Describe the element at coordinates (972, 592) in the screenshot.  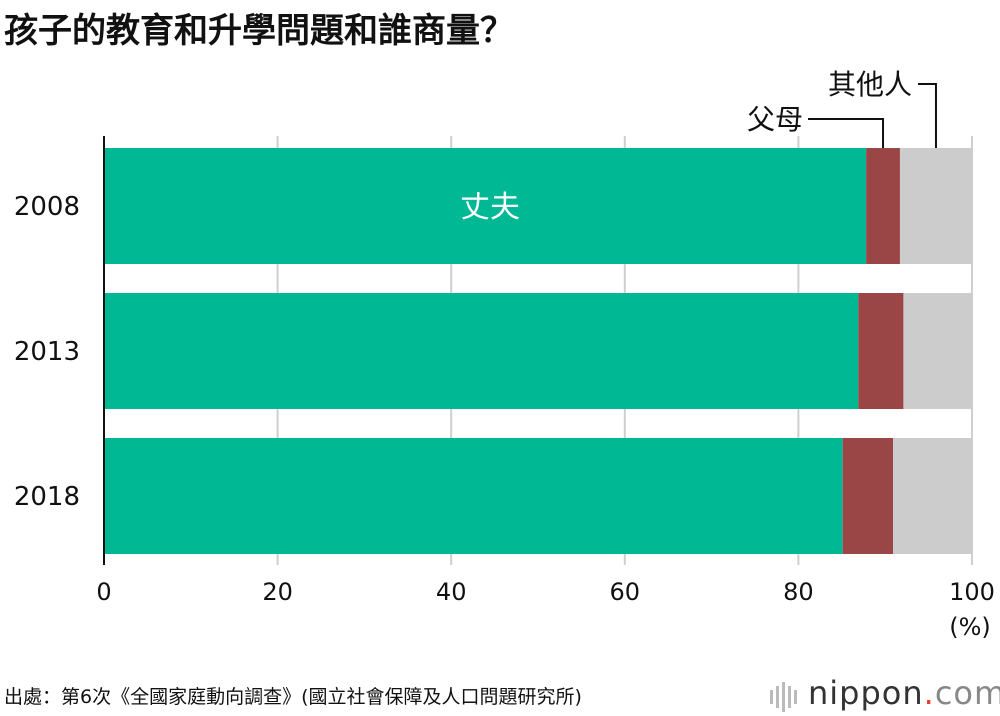
I see `x-tick-label-100: 100` at that location.